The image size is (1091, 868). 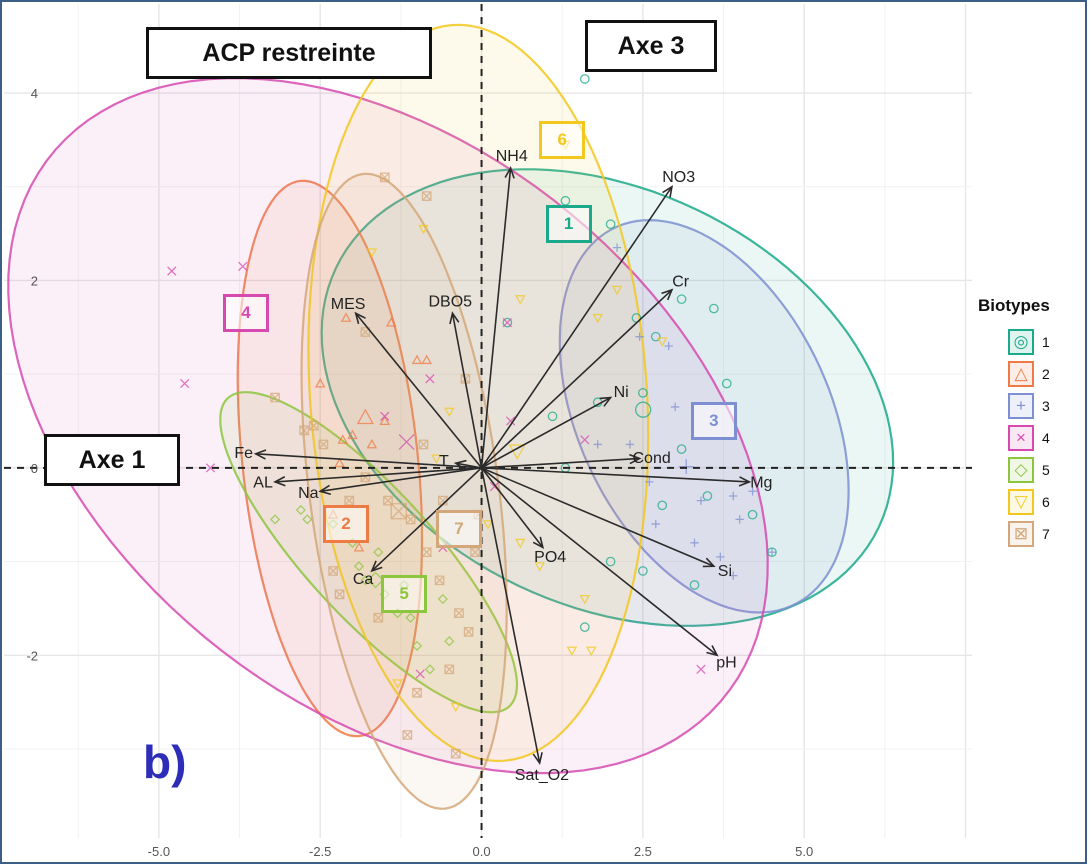 What do you see at coordinates (621, 392) in the screenshot?
I see `vector-label-Ni: Ni` at bounding box center [621, 392].